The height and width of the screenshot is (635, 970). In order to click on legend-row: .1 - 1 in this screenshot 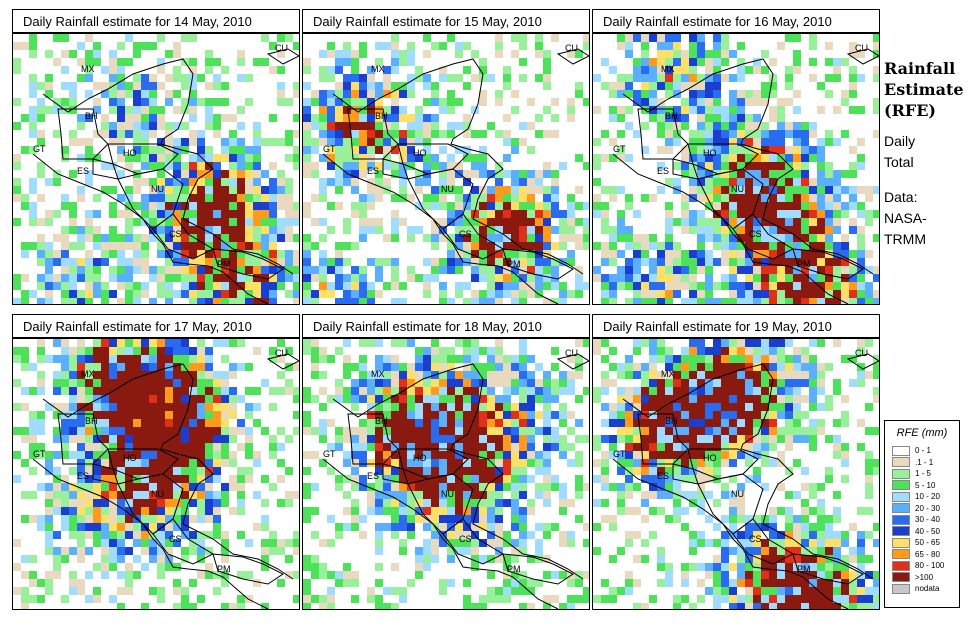, I will do `click(925, 463)`.